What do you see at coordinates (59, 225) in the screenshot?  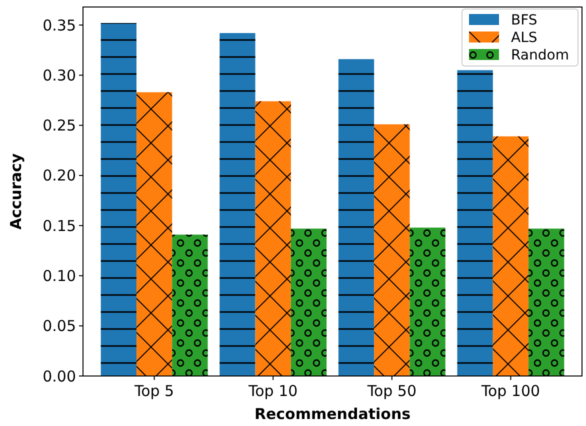 I see `y-tick-label: 0.15` at bounding box center [59, 225].